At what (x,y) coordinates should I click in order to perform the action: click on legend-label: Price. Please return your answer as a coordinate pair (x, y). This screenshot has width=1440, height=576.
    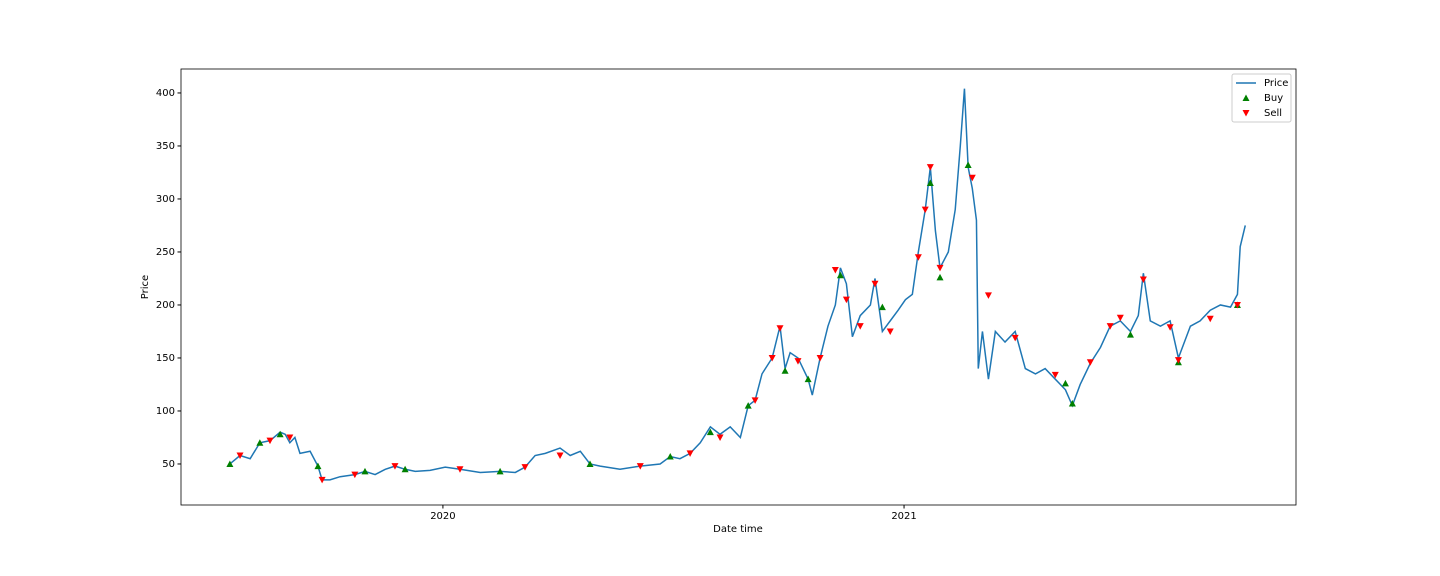
    Looking at the image, I should click on (1276, 83).